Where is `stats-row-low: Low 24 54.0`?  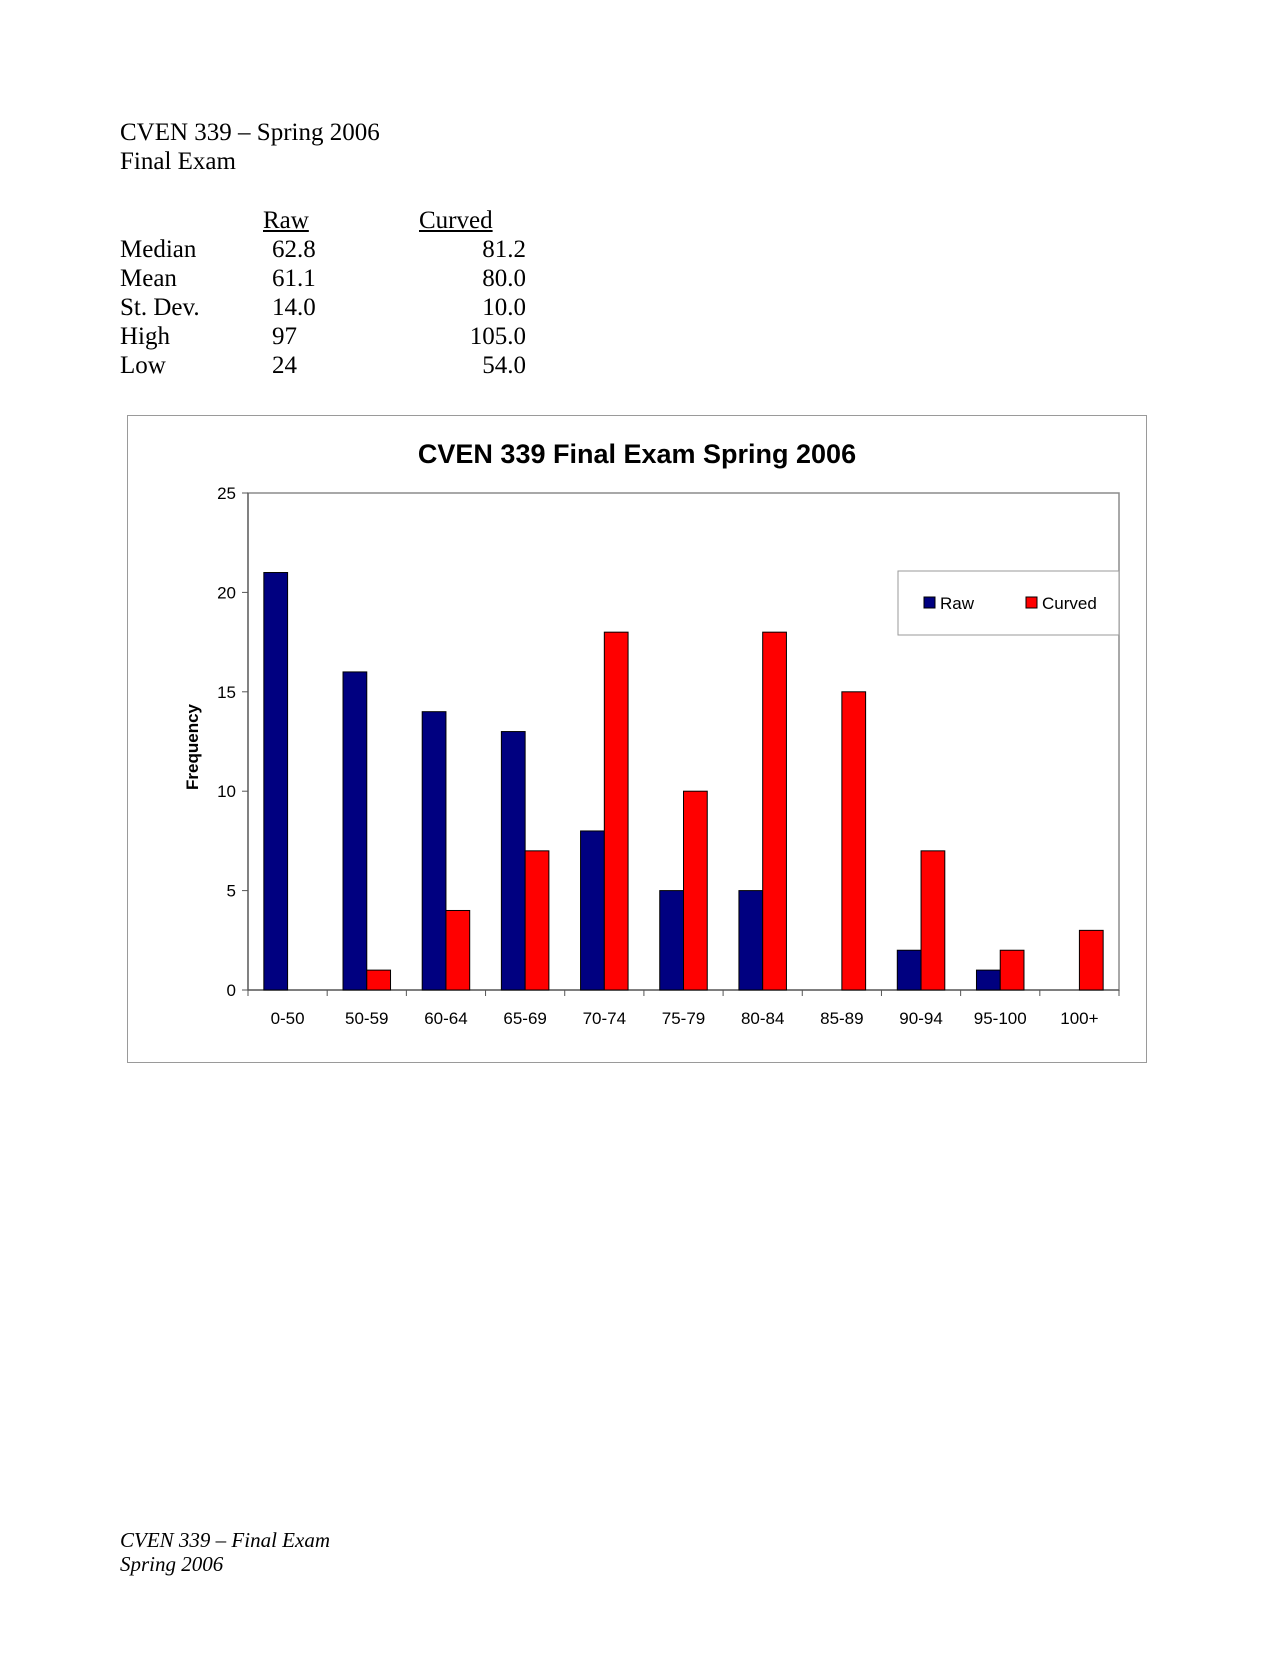 stats-row-low: Low 24 54.0 is located at coordinates (330, 365).